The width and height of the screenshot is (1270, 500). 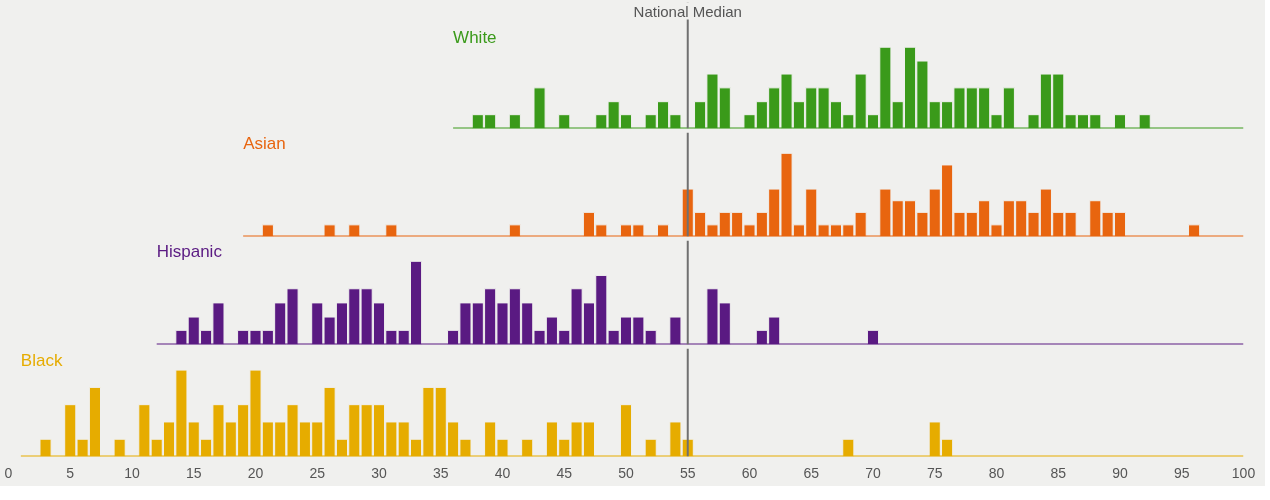 I want to click on text: Hispanic, so click(x=189, y=252).